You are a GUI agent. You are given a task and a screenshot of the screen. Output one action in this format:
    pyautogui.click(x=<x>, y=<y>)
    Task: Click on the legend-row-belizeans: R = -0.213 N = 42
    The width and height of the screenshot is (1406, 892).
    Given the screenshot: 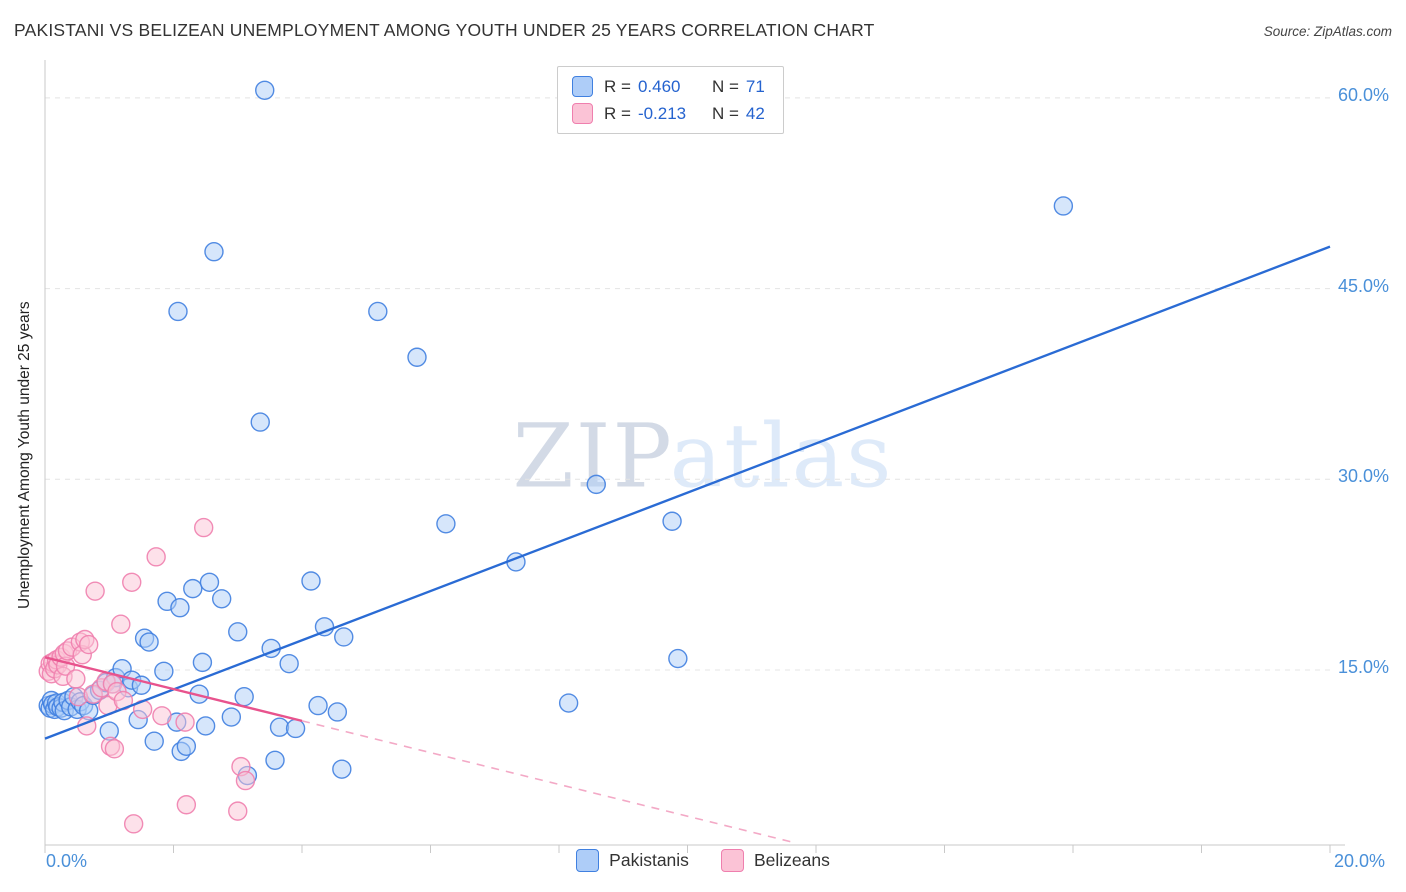 What is the action you would take?
    pyautogui.click(x=668, y=113)
    